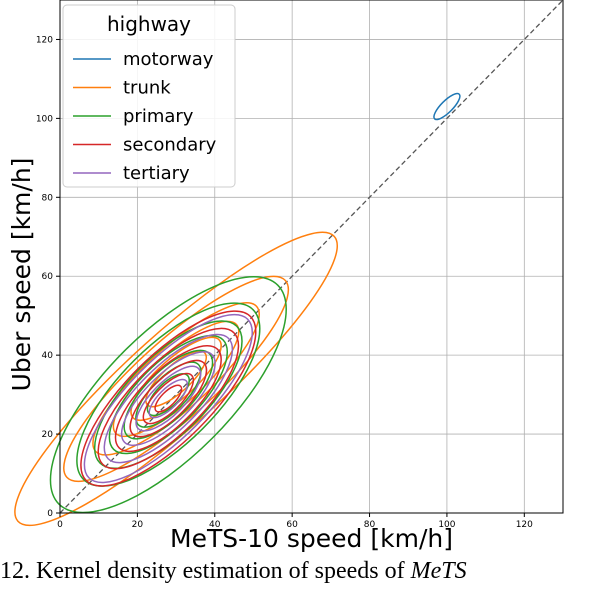 The image size is (592, 590). I want to click on y-axis-label: Uber speed [km/h], so click(21, 275).